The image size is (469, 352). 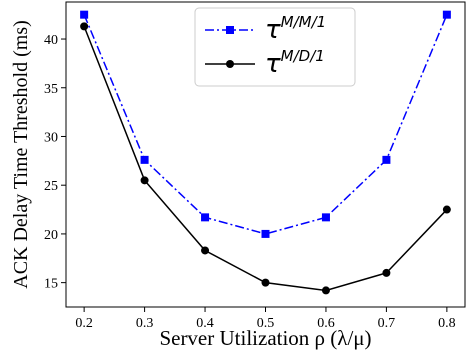 What do you see at coordinates (51, 235) in the screenshot?
I see `y-tick-label: 20` at bounding box center [51, 235].